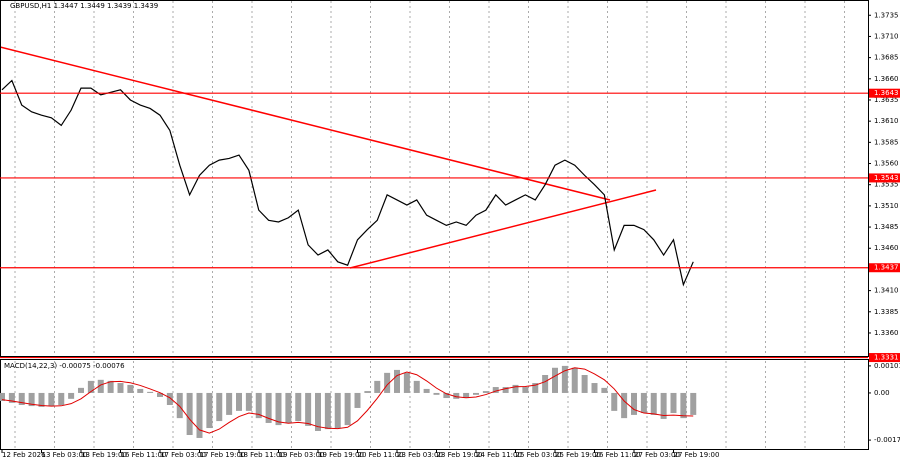 Image resolution: width=900 pixels, height=460 pixels. Describe the element at coordinates (887, 440) in the screenshot. I see `y-tick-label: -0.00176` at that location.